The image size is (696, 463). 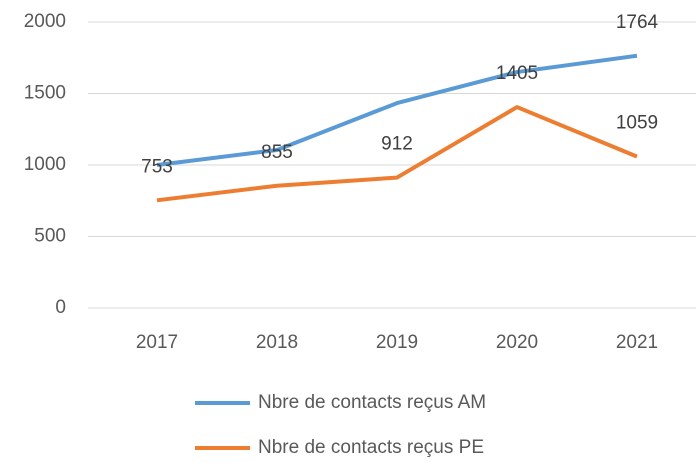 I want to click on data-label: 1405, so click(x=517, y=73).